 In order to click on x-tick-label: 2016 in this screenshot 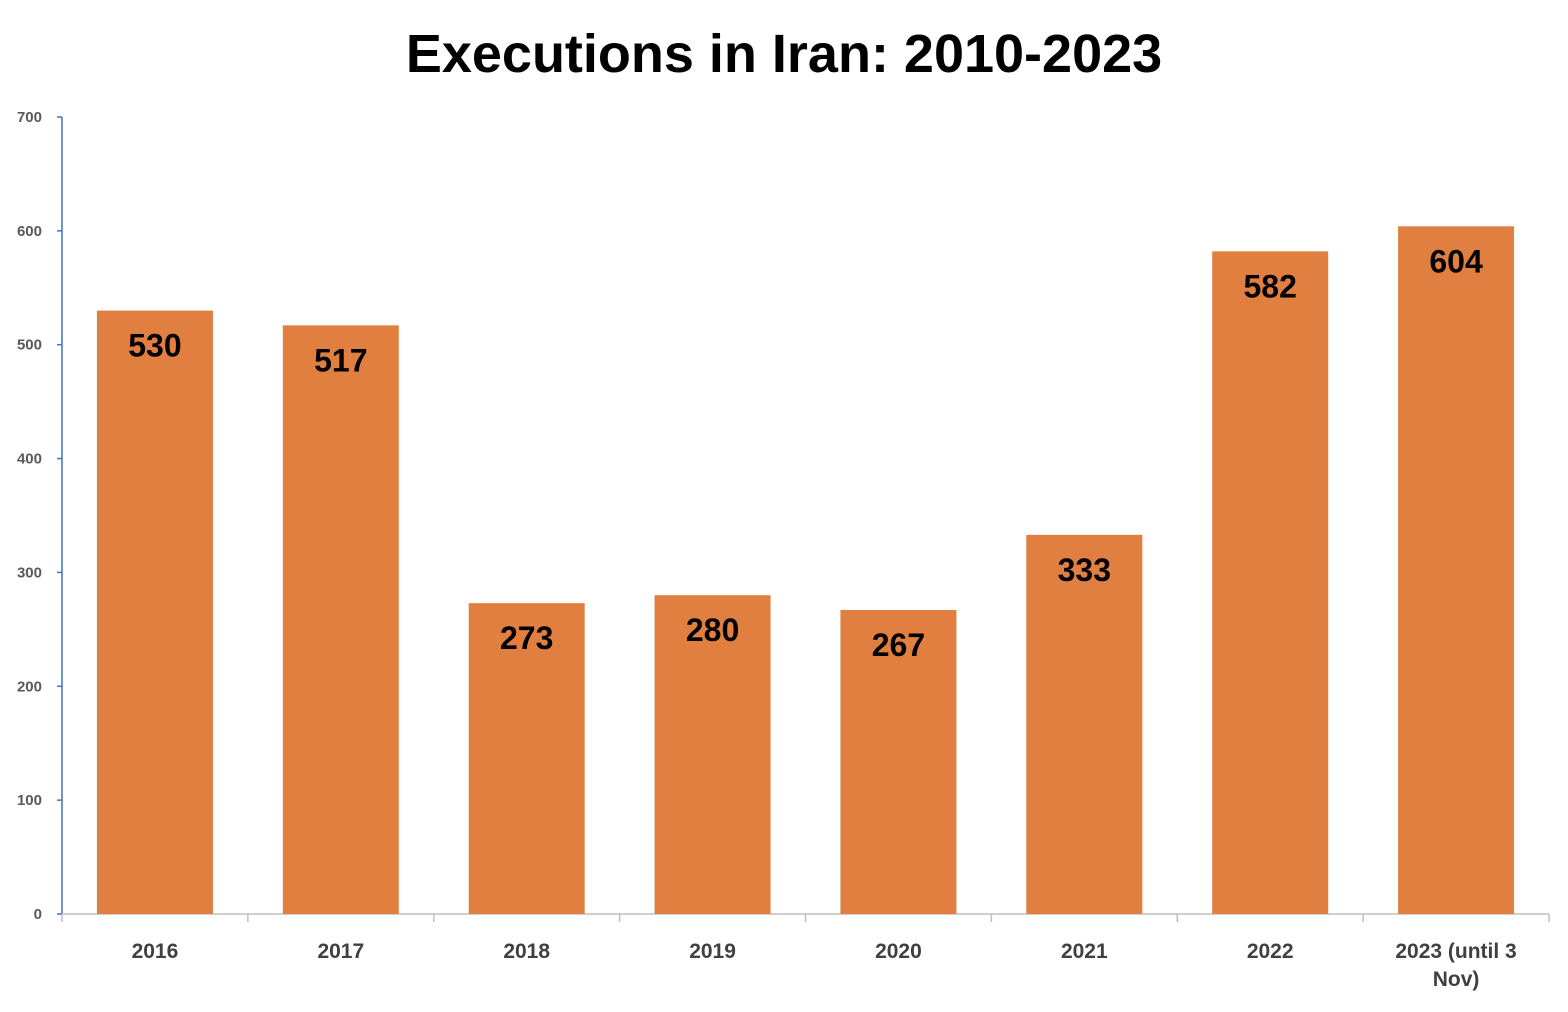, I will do `click(155, 951)`.